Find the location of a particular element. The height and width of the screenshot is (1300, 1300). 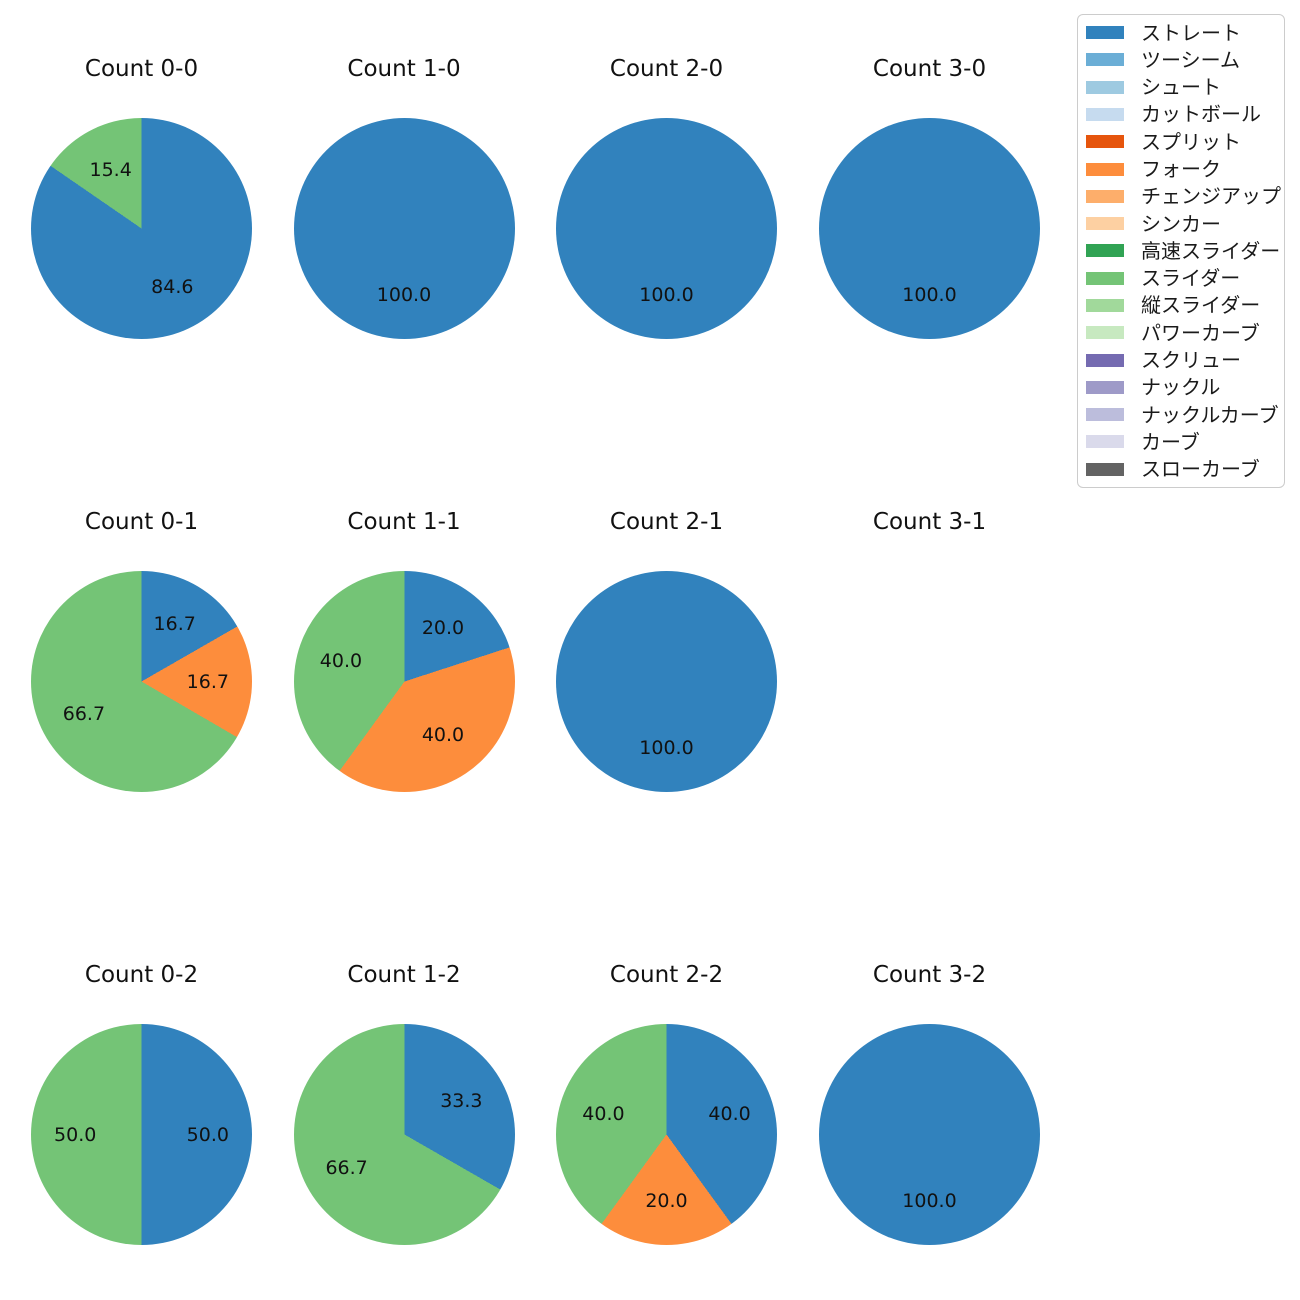

legend-label: 高速スライダー is located at coordinates (1211, 250).